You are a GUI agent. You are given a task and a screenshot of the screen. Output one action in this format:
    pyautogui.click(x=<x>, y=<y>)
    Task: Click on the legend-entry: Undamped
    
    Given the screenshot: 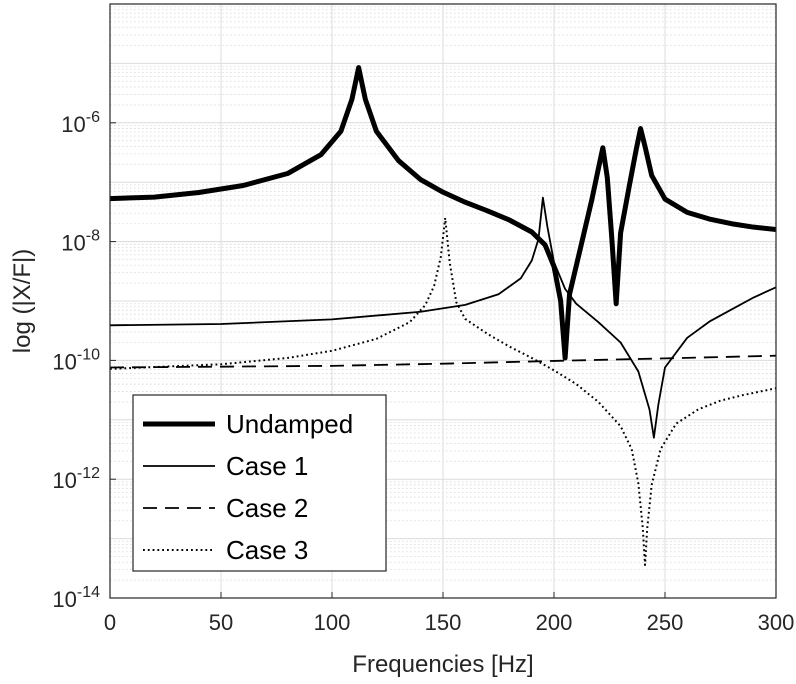 What is the action you would take?
    pyautogui.click(x=248, y=424)
    